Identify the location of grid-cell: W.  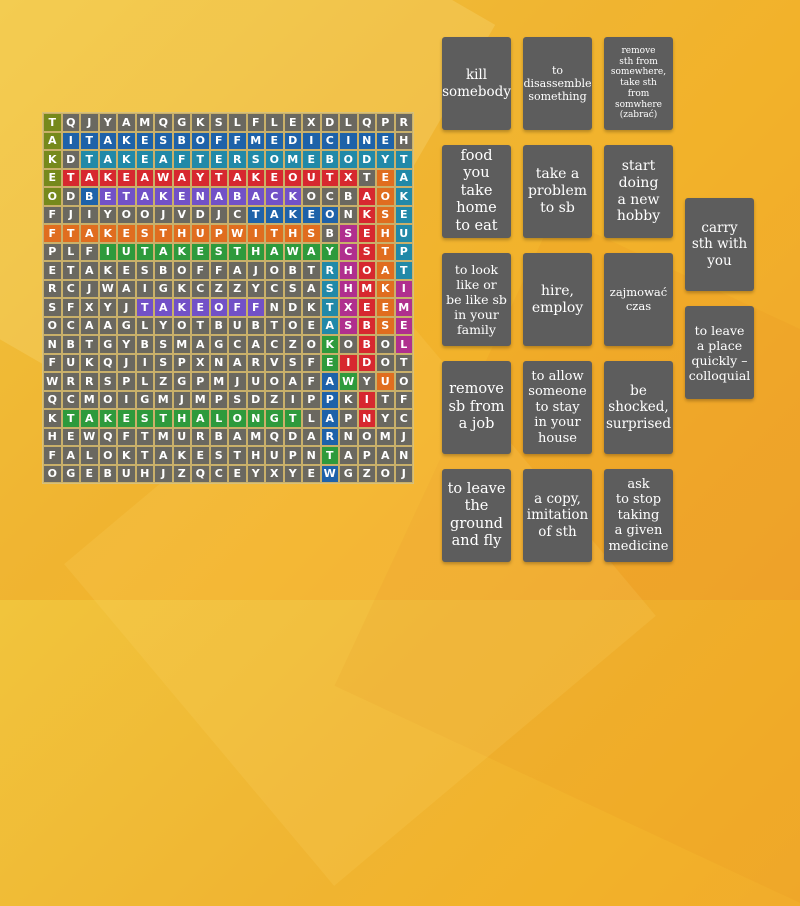
(329, 473).